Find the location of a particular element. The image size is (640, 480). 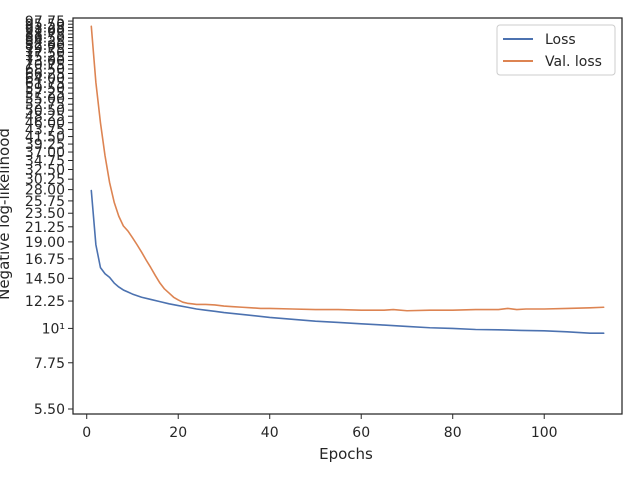

y-tick-label: 91.00 is located at coordinates (45, 32).